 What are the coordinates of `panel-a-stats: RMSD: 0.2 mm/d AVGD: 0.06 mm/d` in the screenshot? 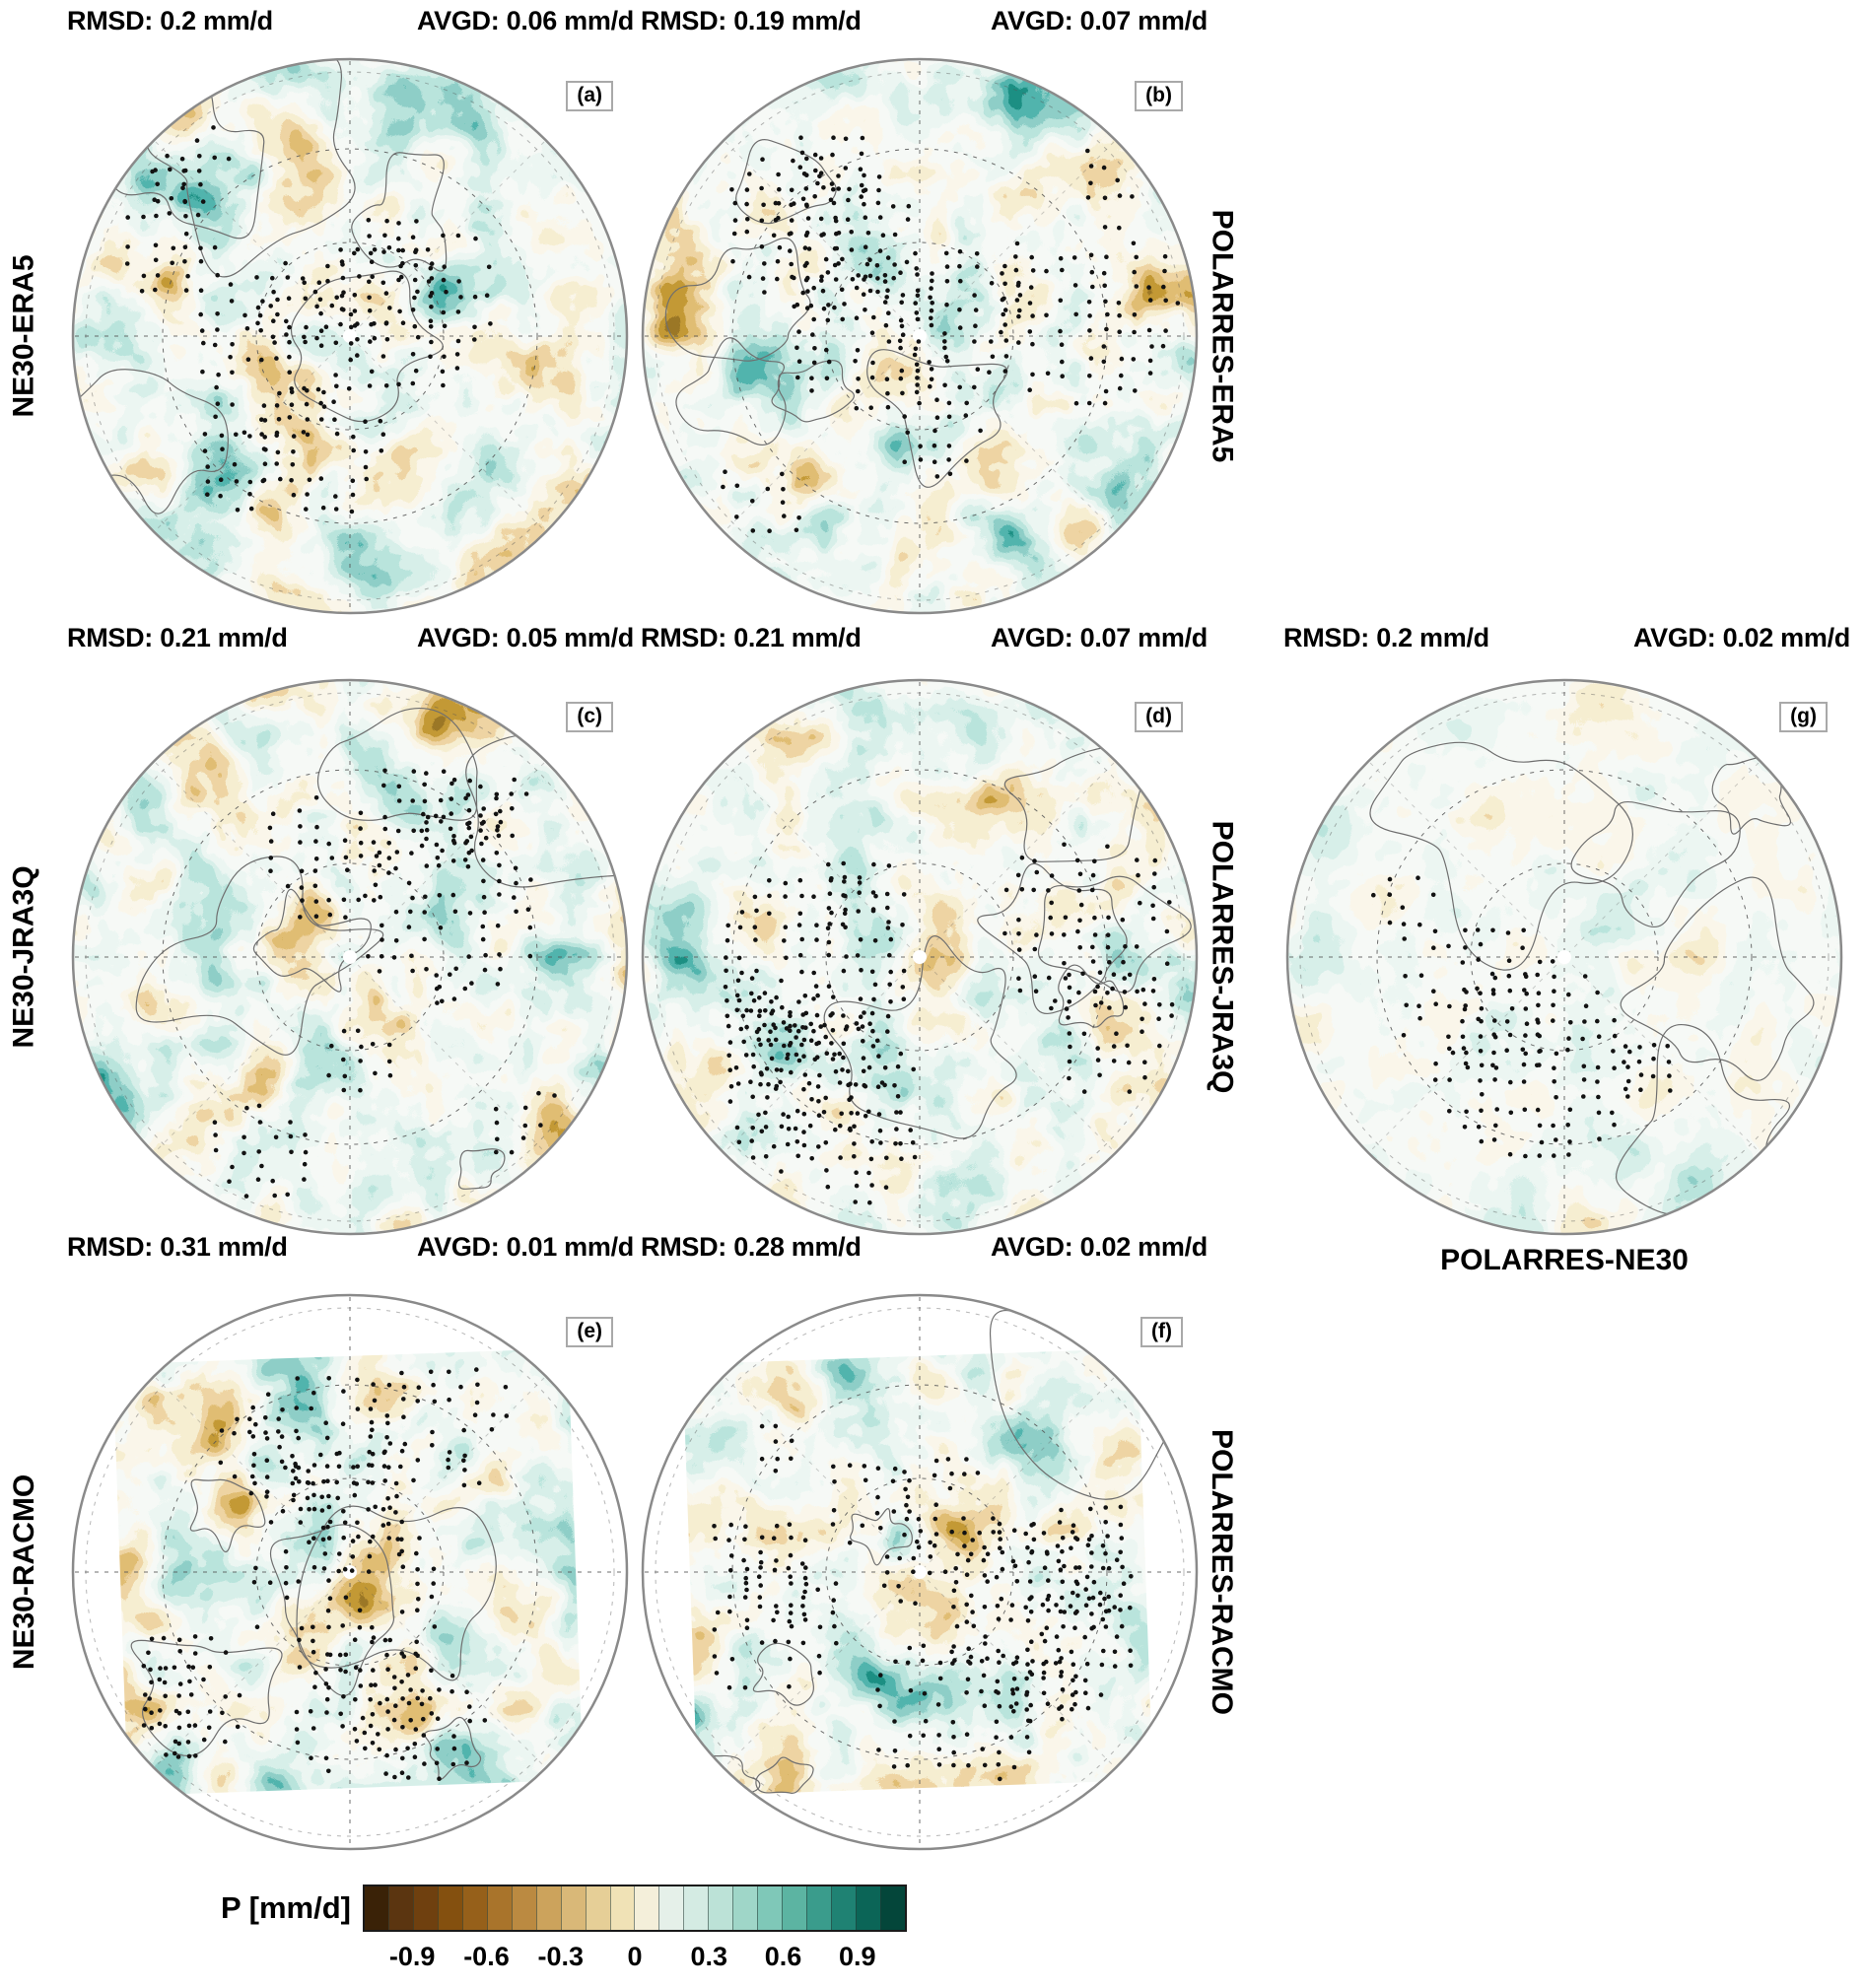 It's located at (350, 21).